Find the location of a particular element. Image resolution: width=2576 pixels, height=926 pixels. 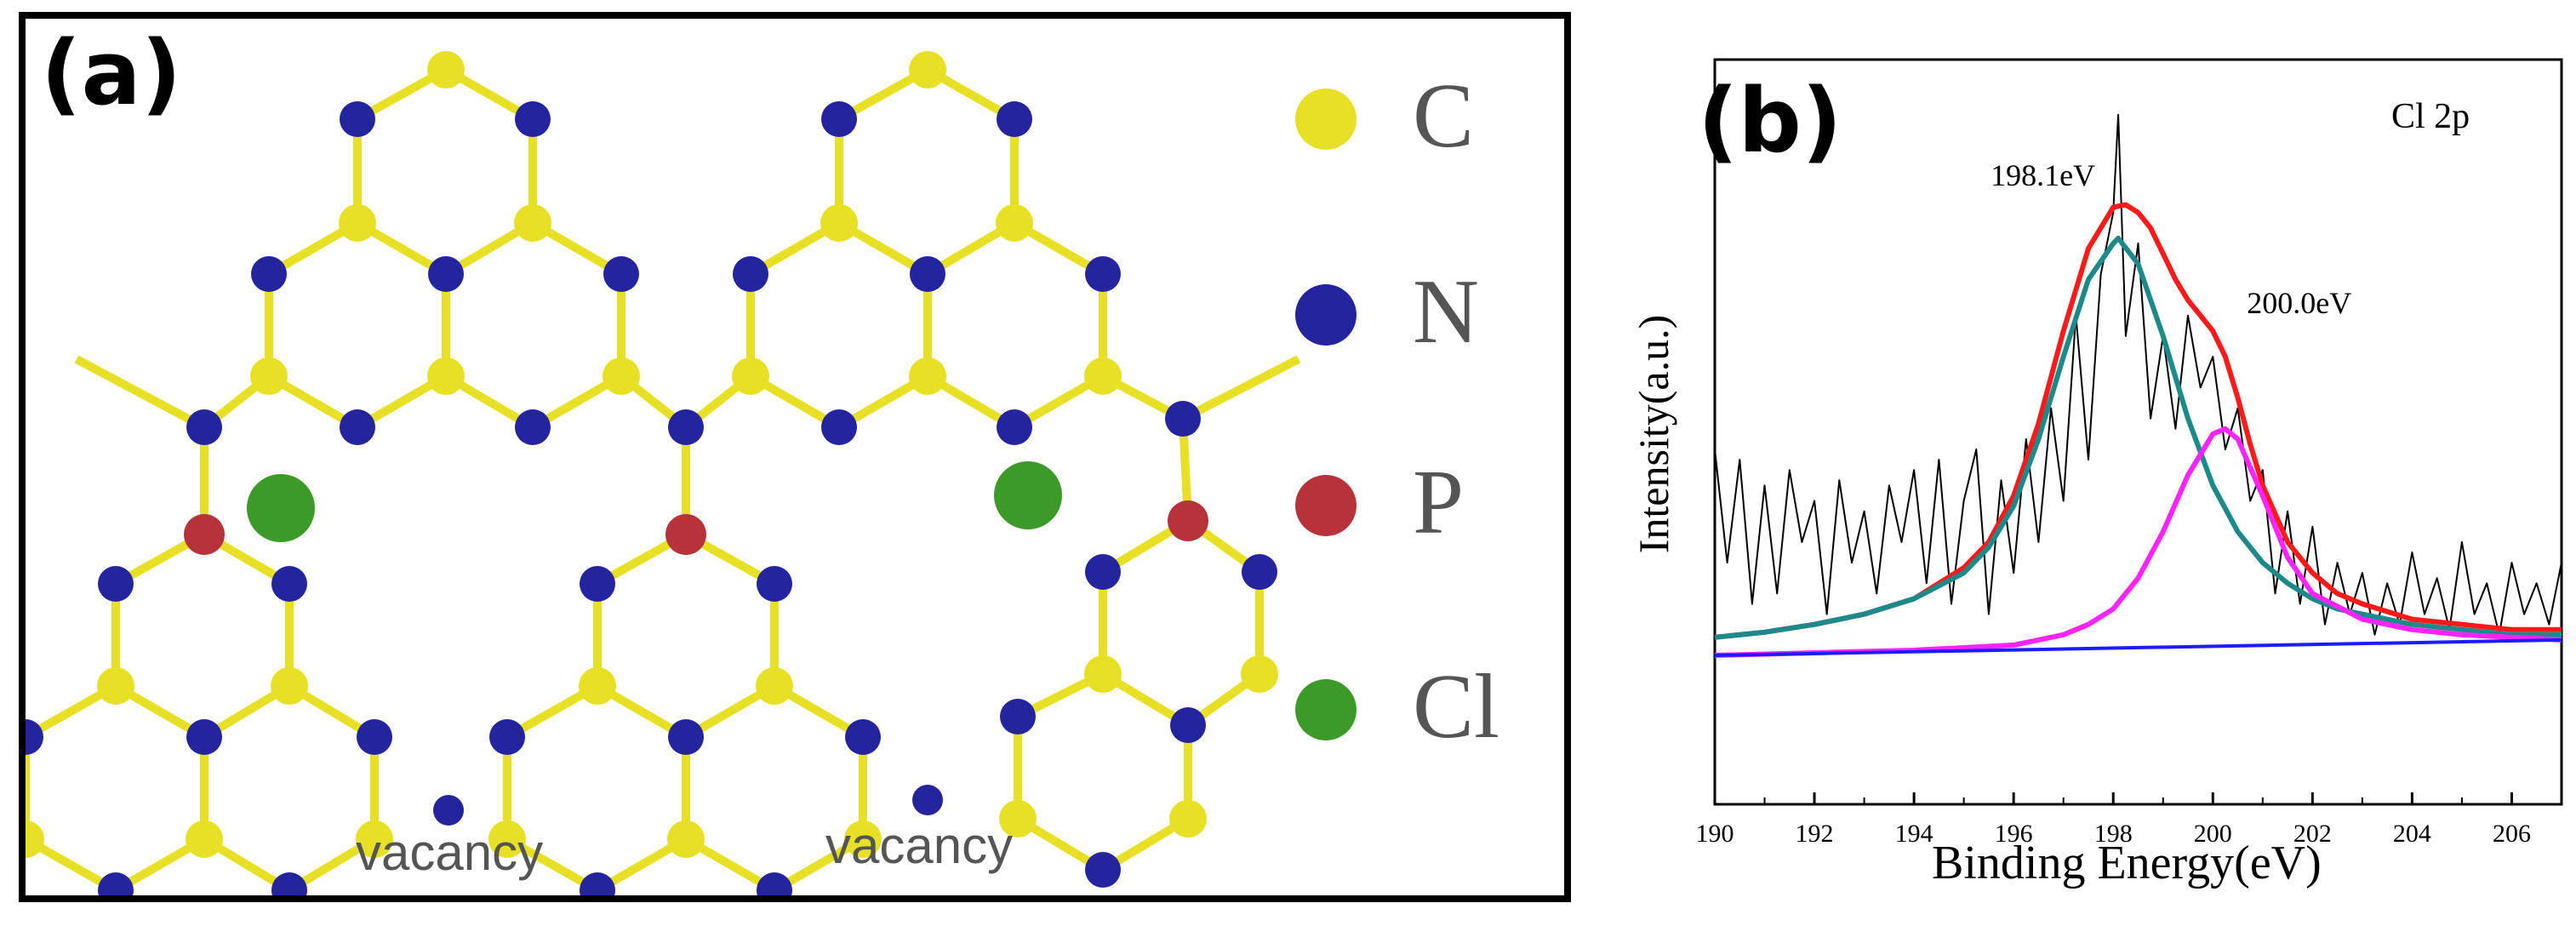

x-tick-label: 194 is located at coordinates (1914, 834).